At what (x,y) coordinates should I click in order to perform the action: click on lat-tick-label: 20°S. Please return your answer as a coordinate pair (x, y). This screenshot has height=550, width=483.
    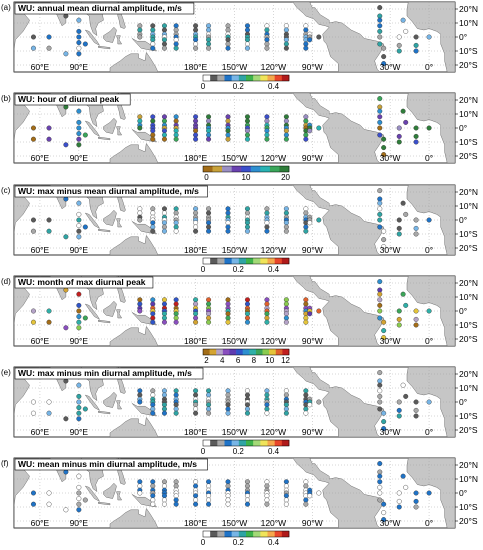
    Looking at the image, I should click on (468, 430).